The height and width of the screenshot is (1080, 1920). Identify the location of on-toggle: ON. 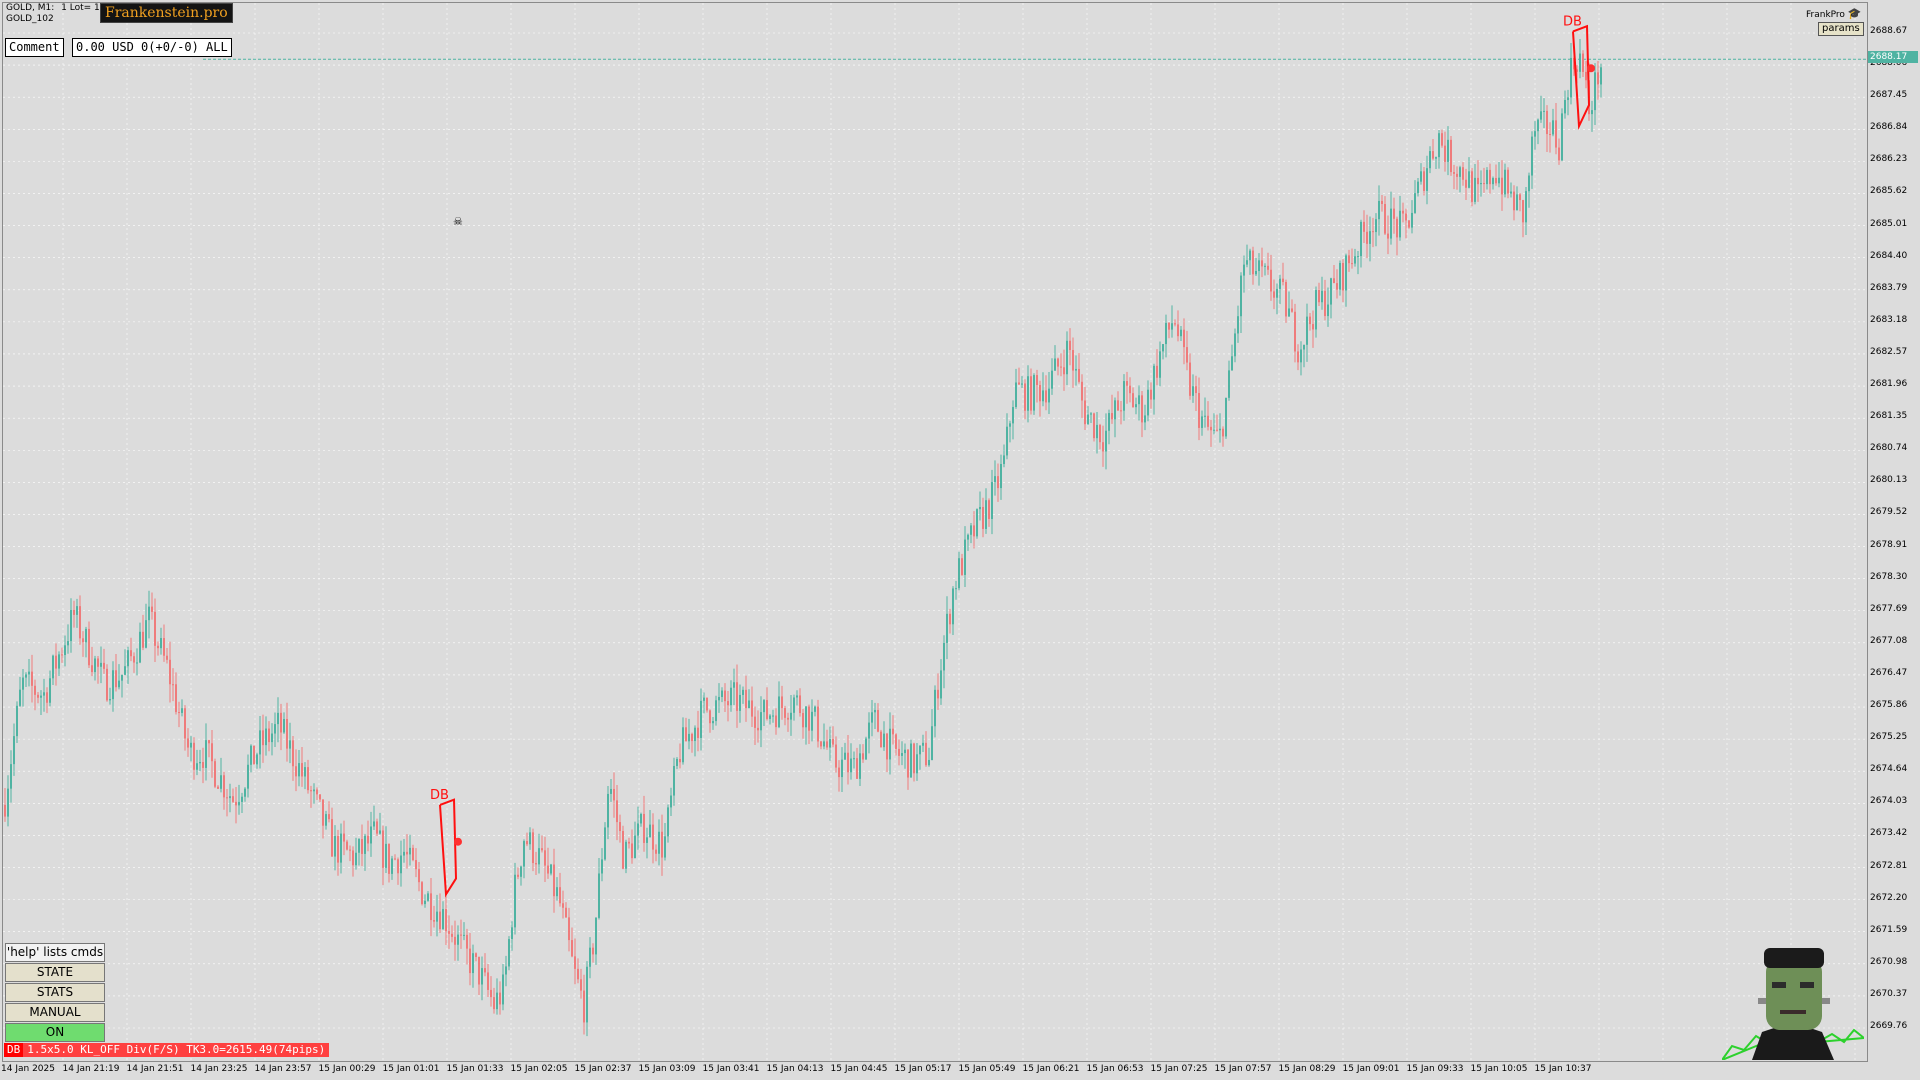
(55, 1032).